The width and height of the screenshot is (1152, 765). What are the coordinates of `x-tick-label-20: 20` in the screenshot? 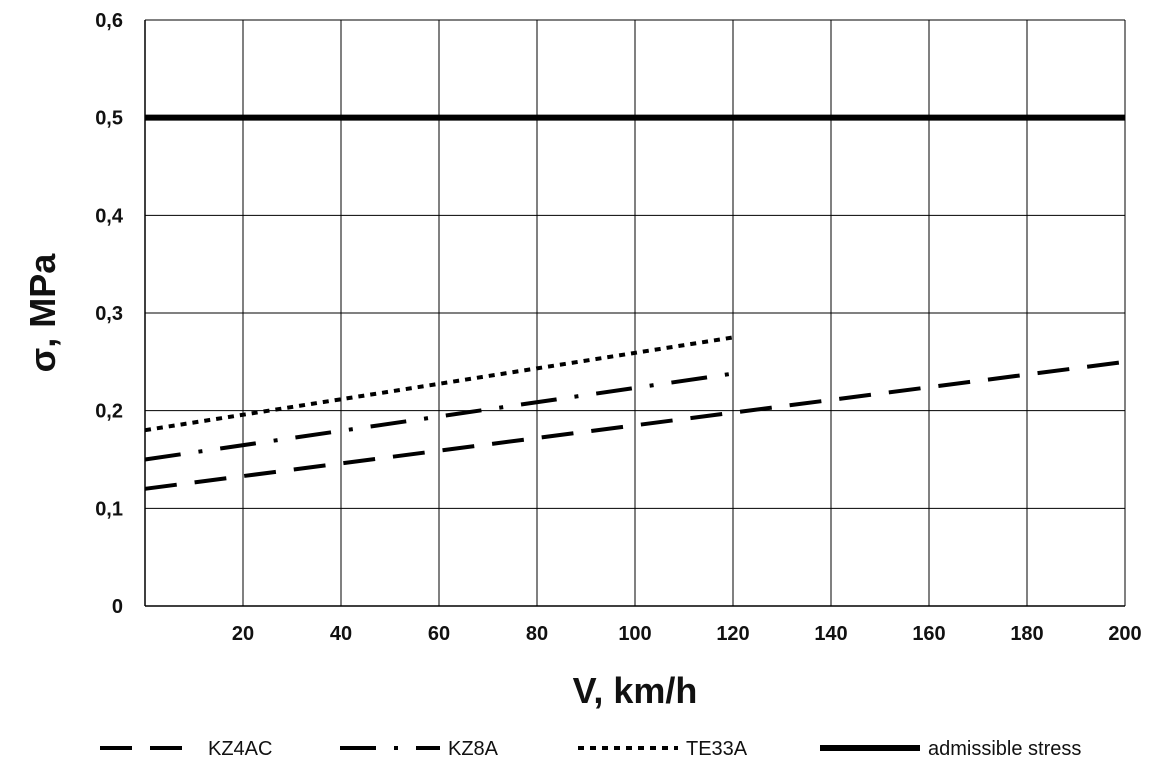 It's located at (243, 634).